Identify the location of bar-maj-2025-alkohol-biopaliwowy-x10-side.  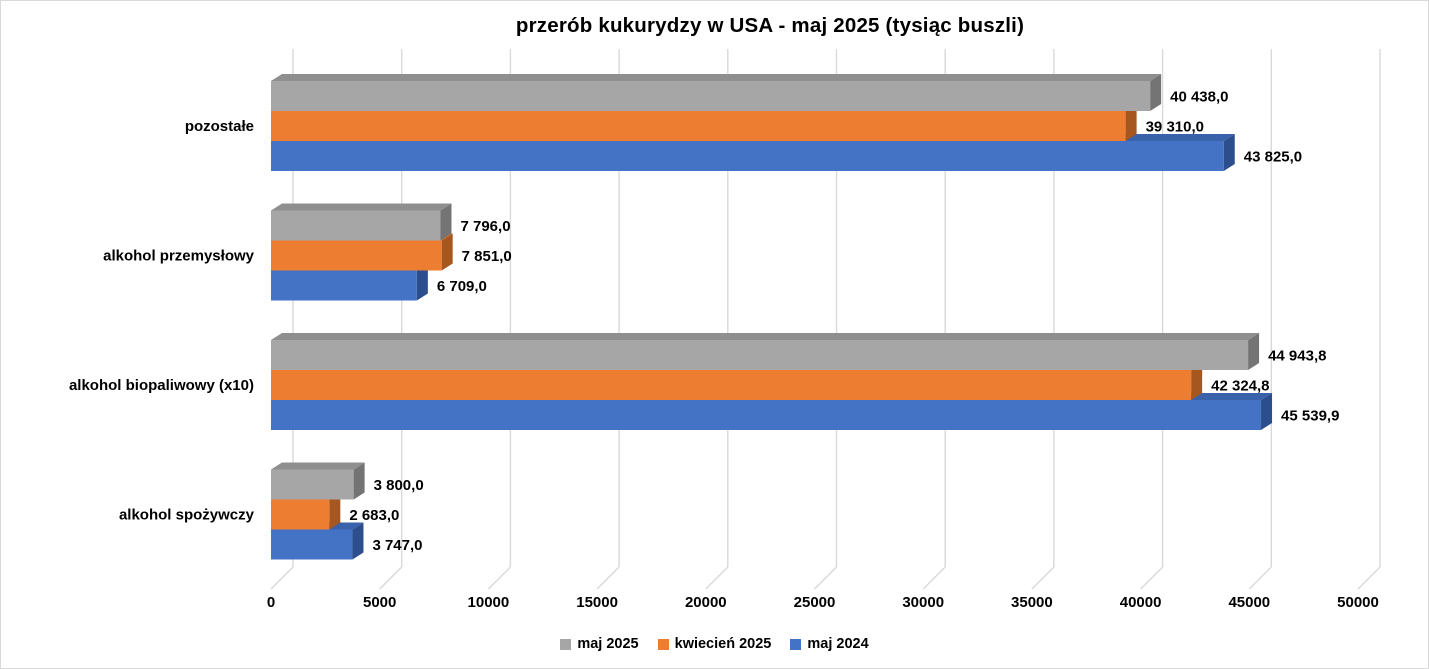
(1254, 351).